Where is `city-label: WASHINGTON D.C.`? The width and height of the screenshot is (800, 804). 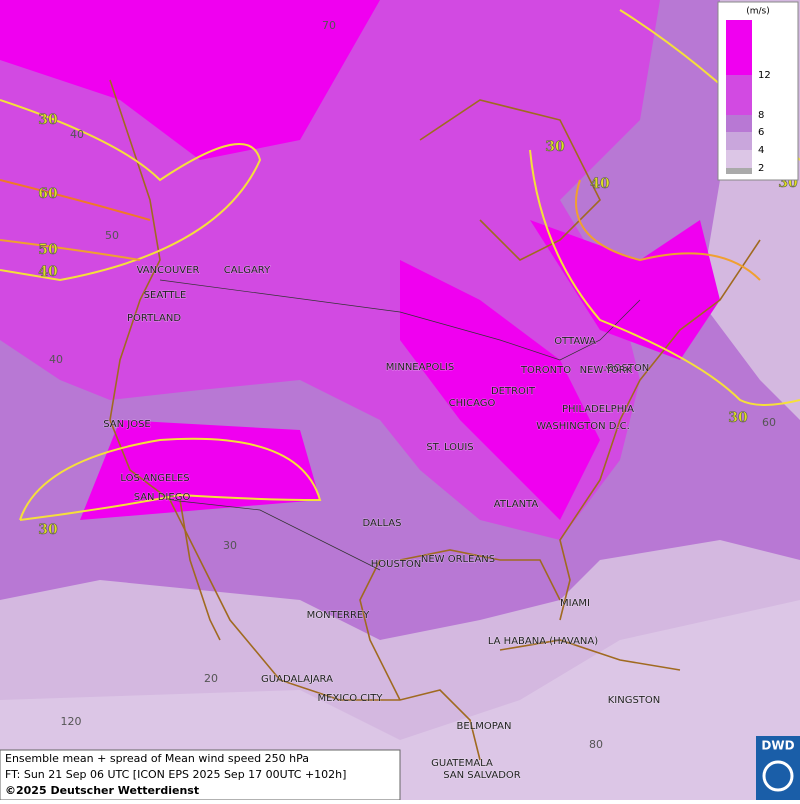
city-label: WASHINGTON D.C. is located at coordinates (583, 426).